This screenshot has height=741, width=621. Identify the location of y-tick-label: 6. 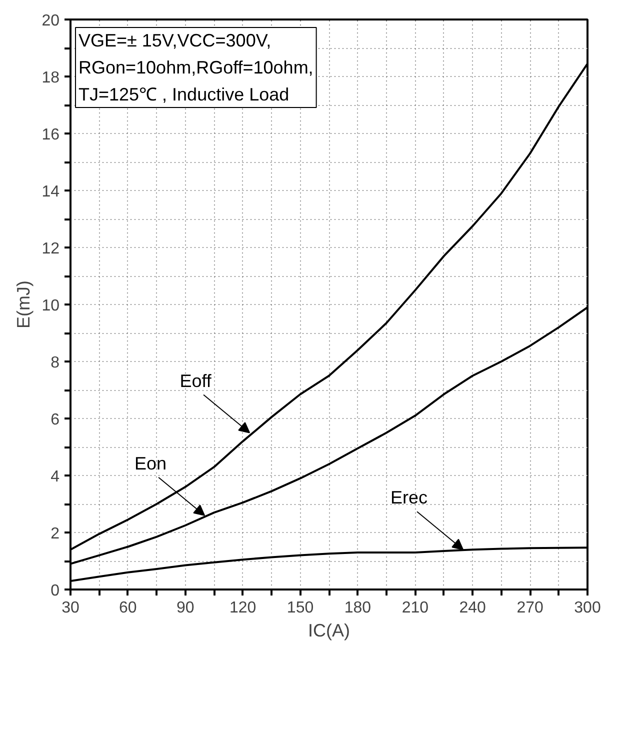
(55, 420).